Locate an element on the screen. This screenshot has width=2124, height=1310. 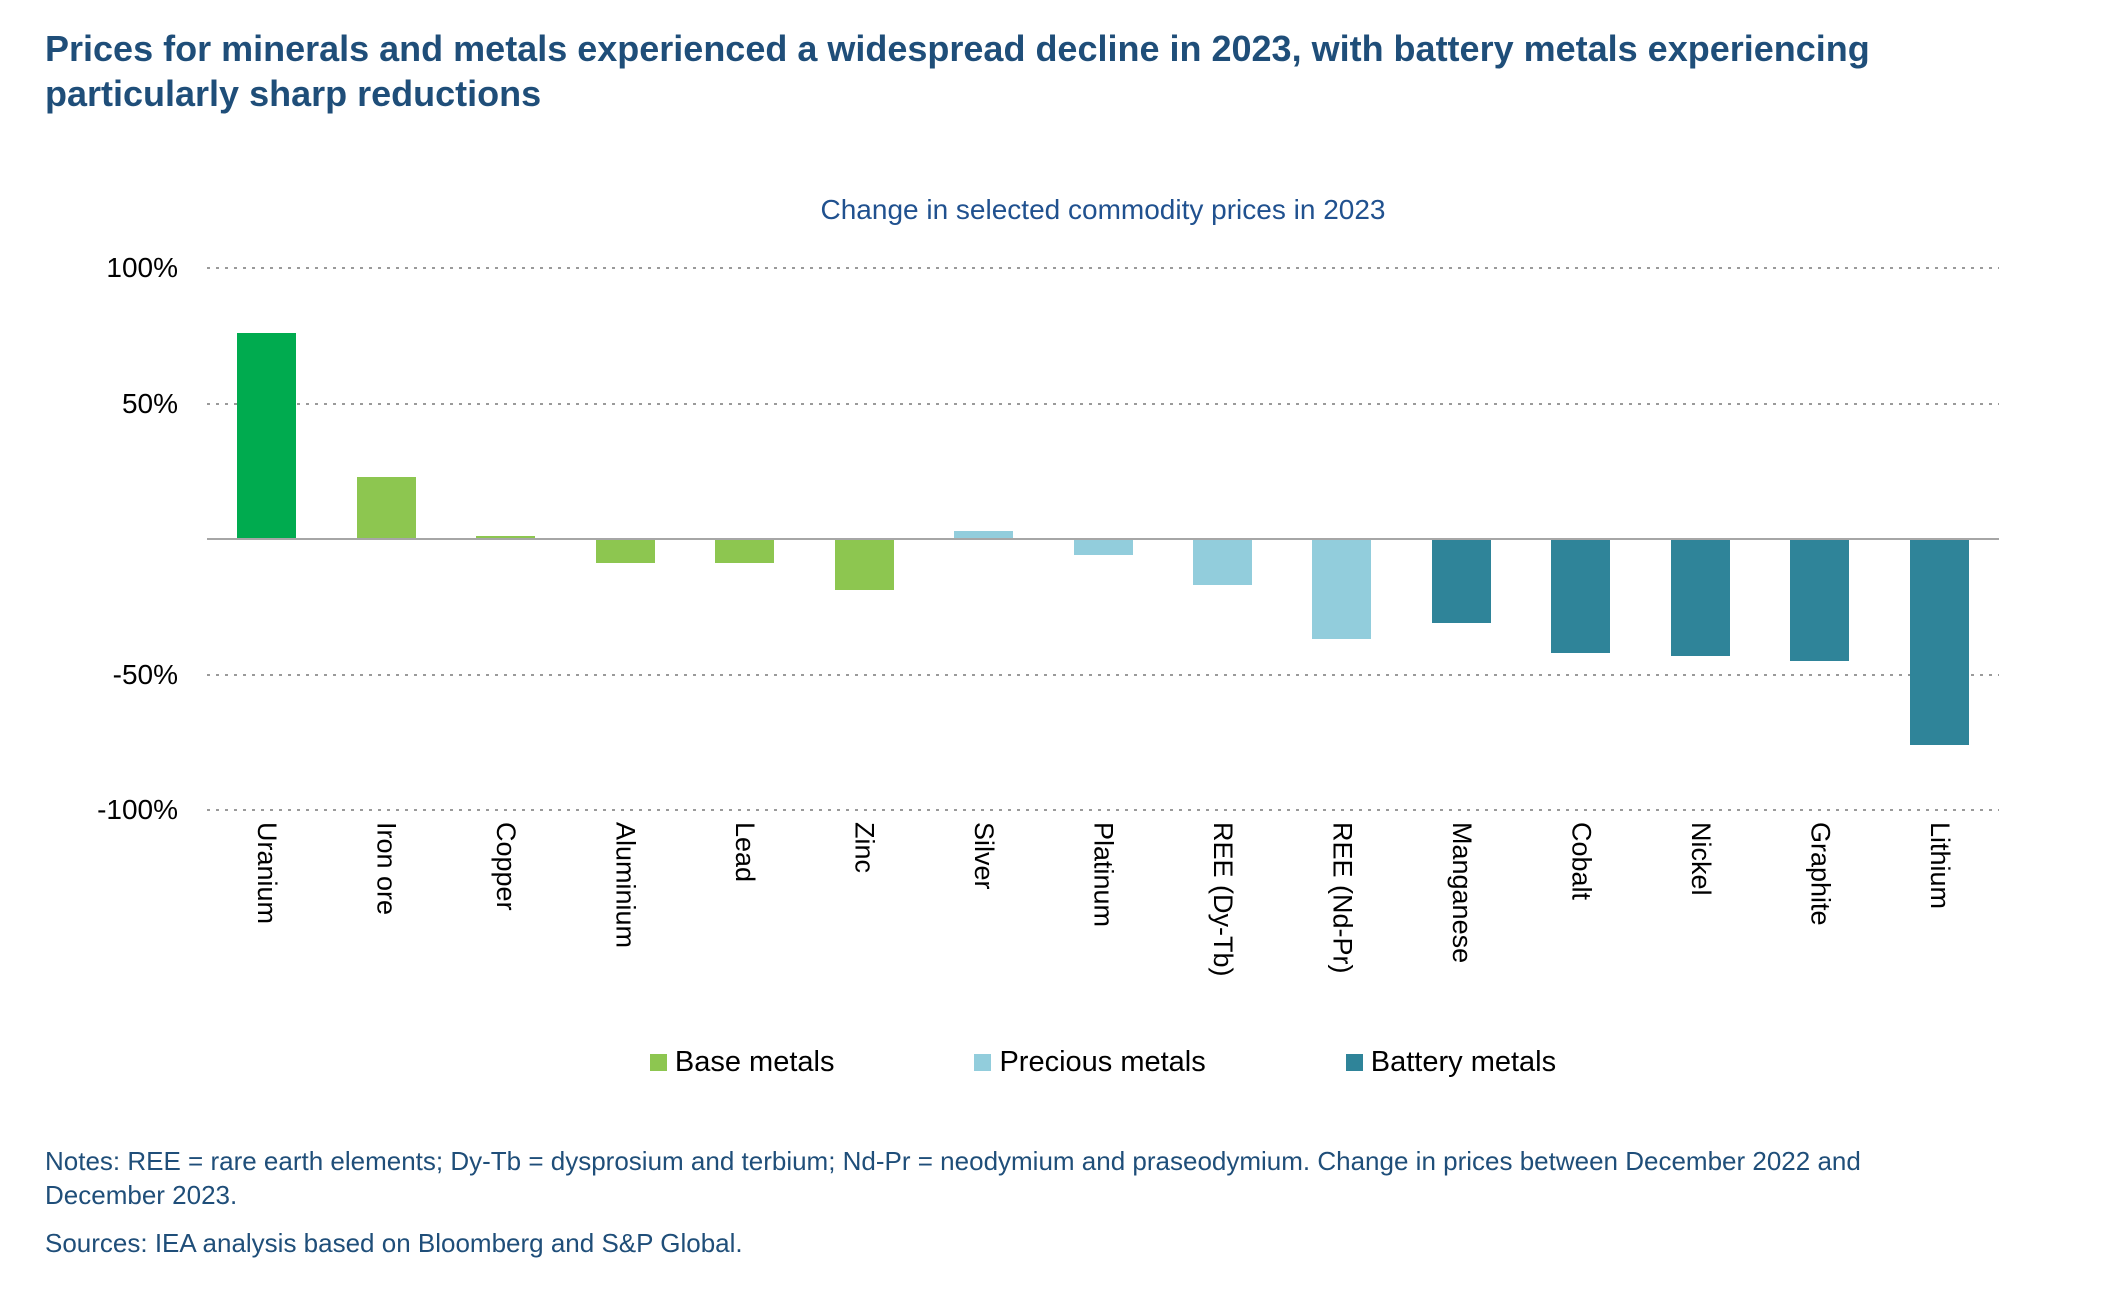
y-tick-label-100: 100% is located at coordinates (142, 267).